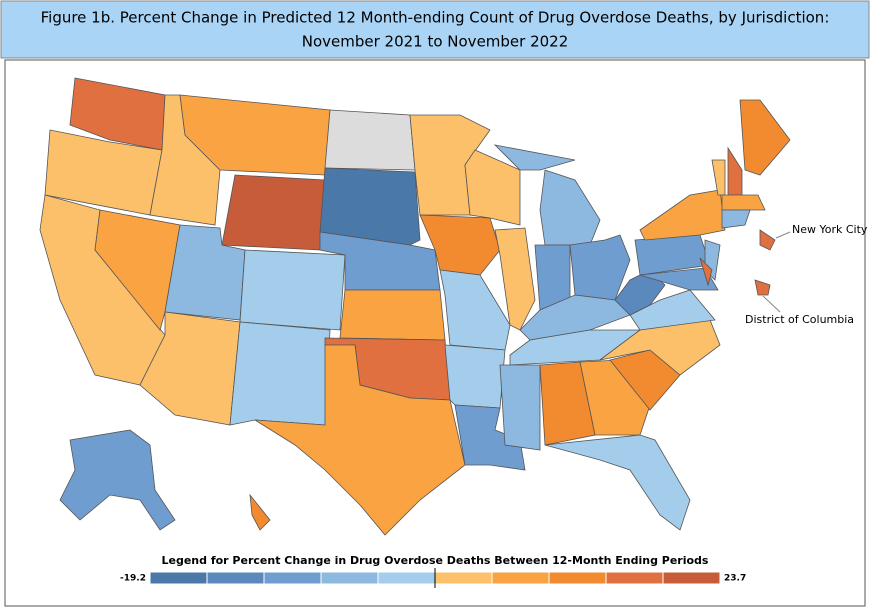  I want to click on header, so click(435, 29).